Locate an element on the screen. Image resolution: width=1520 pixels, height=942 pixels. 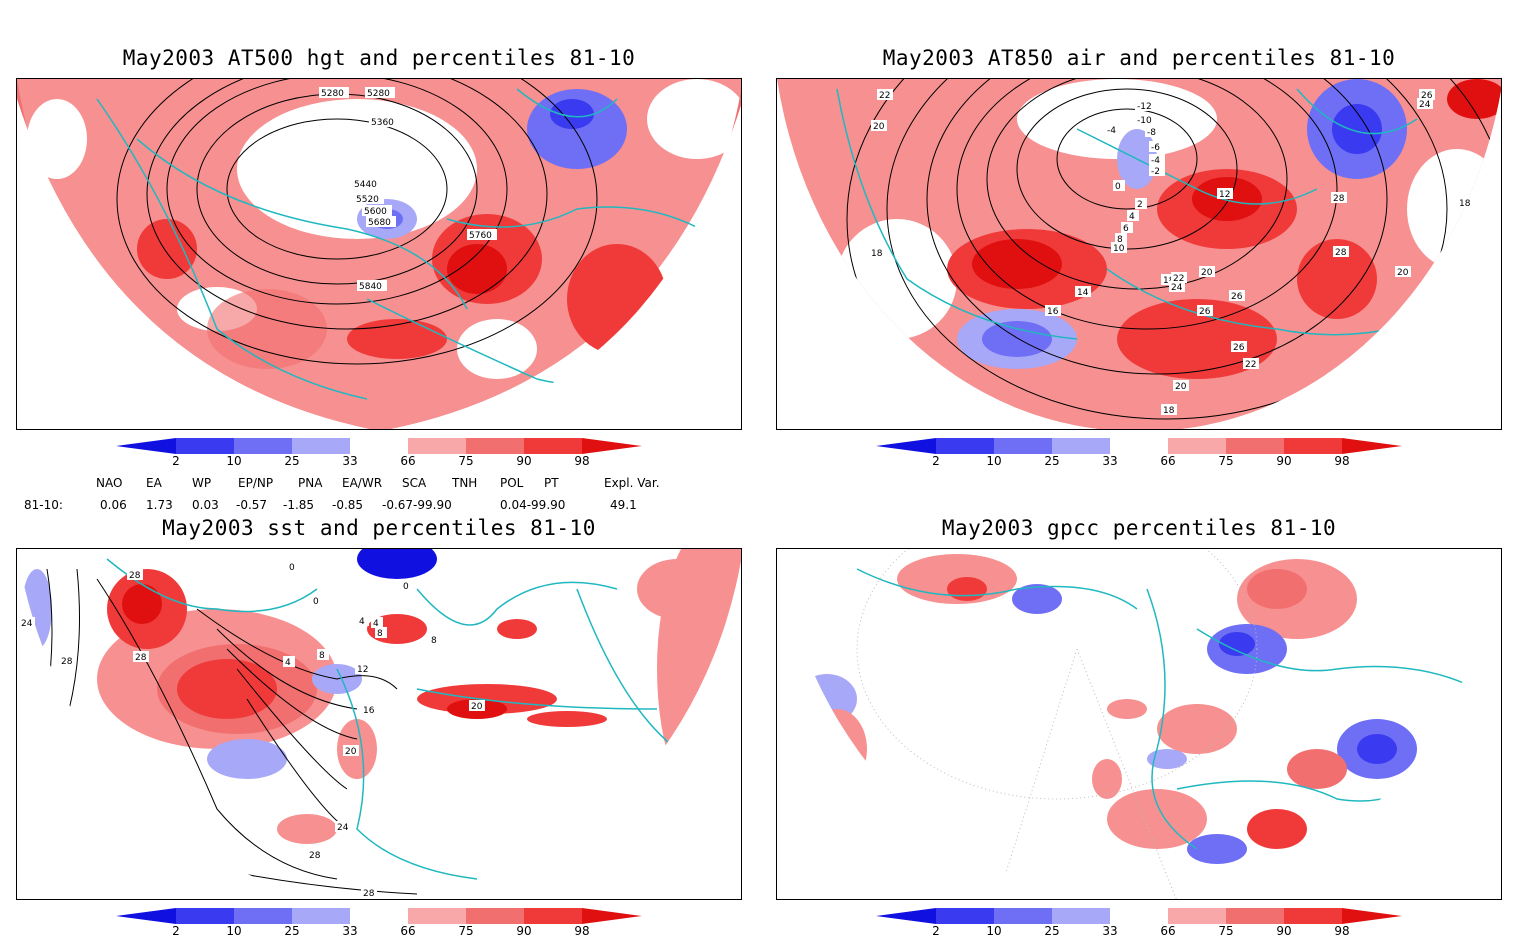
index-header: TNH is located at coordinates (465, 483).